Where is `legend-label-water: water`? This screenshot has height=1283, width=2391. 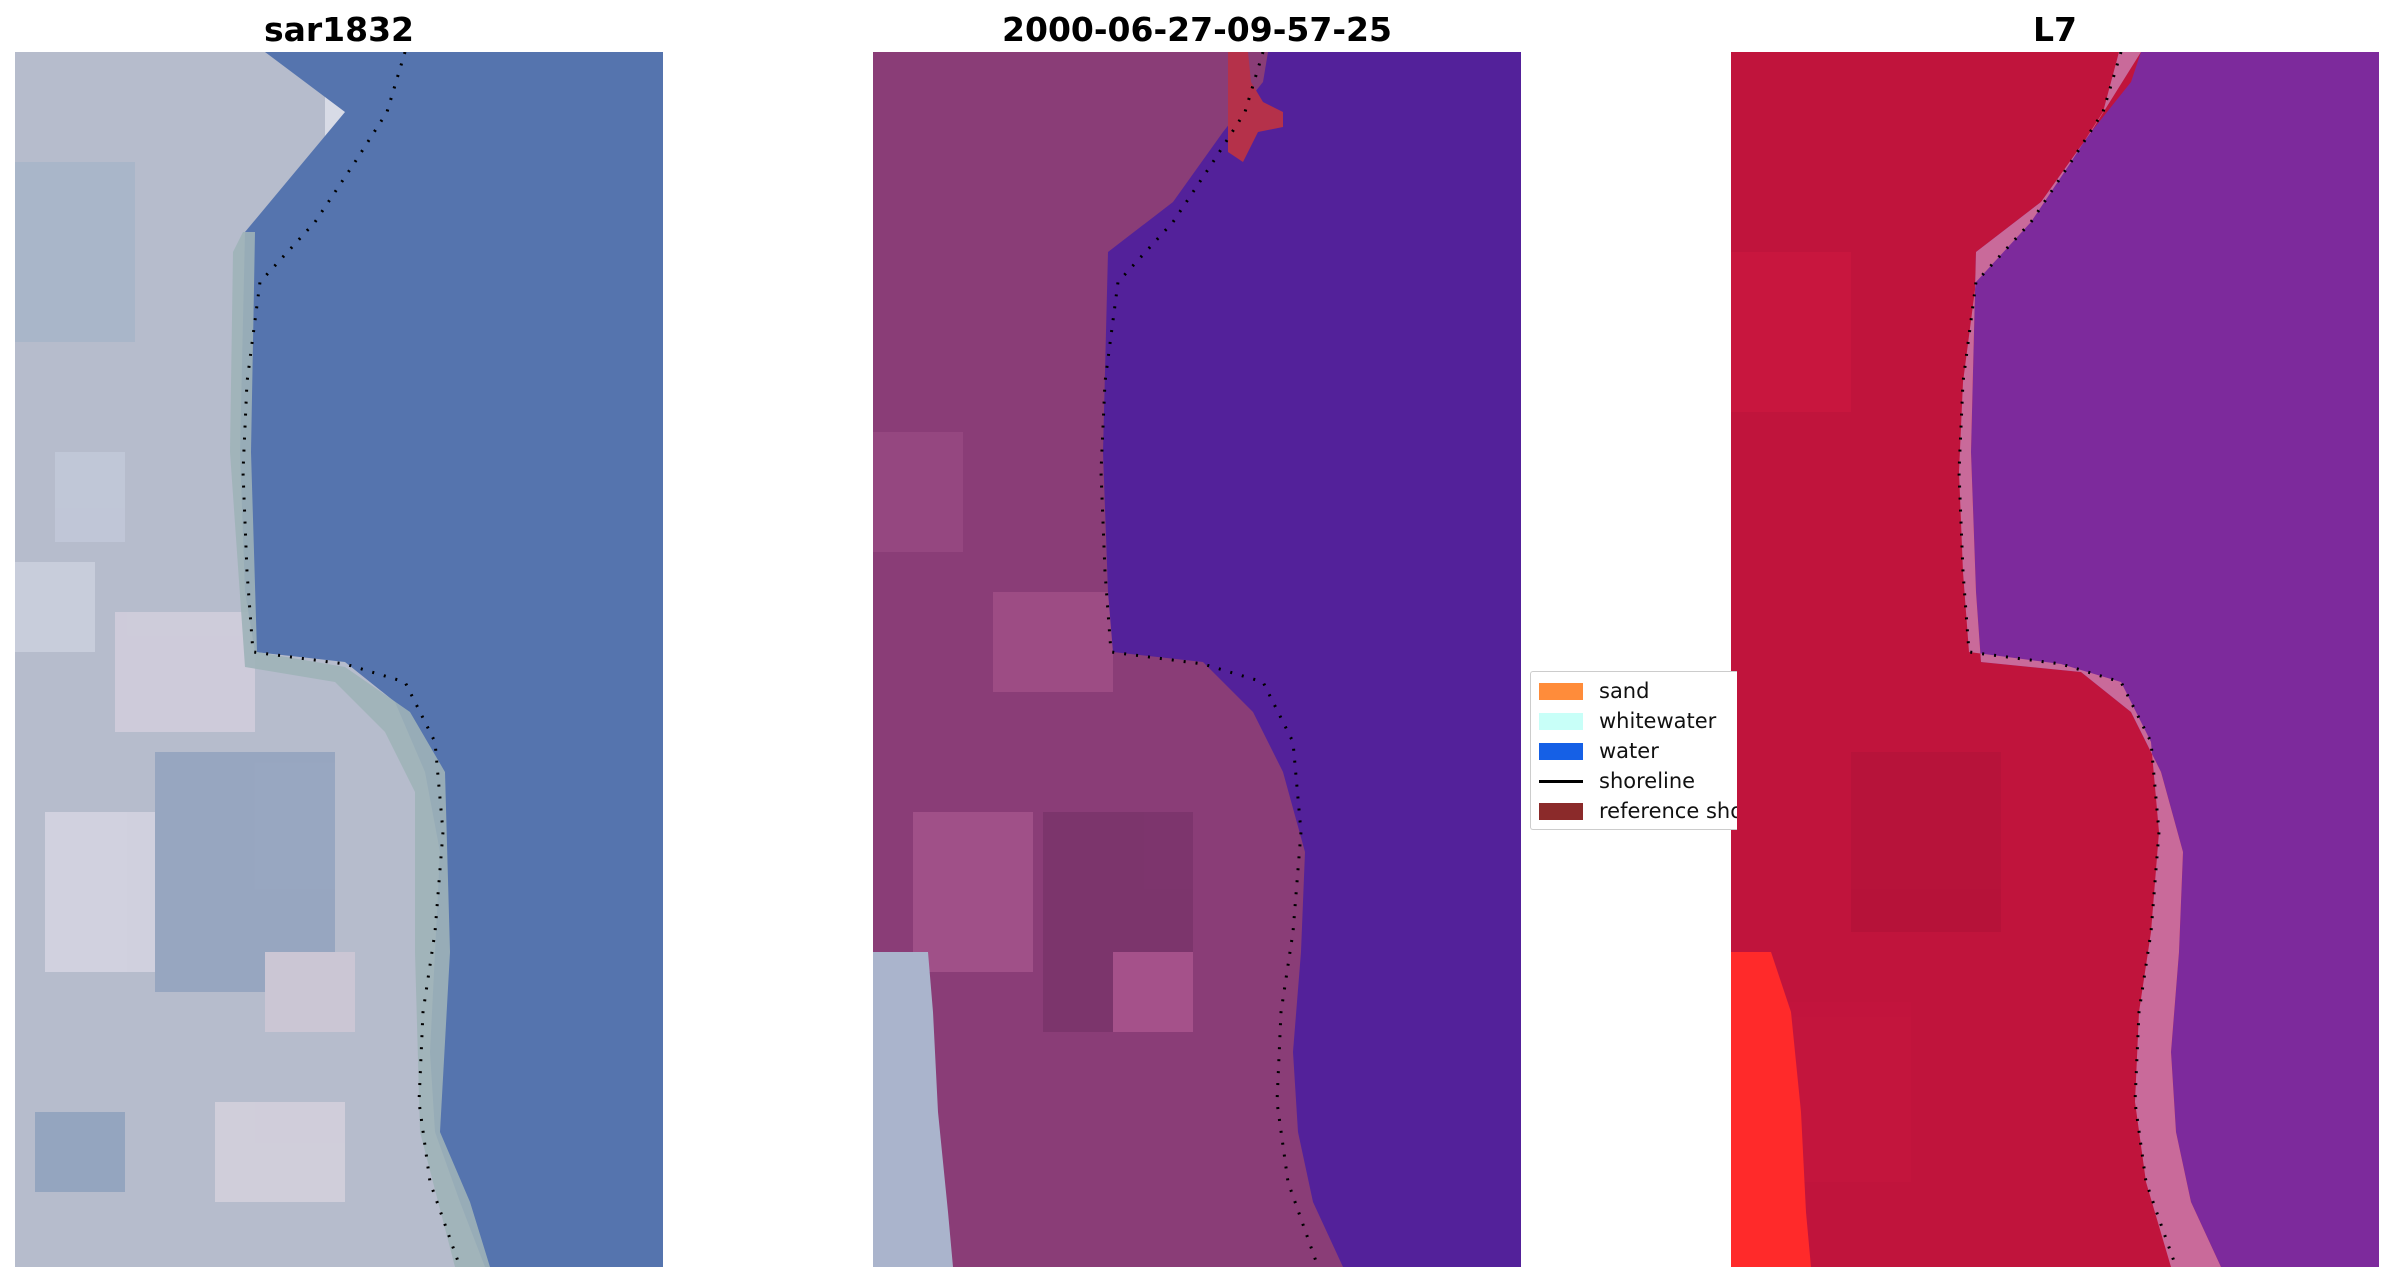 legend-label-water: water is located at coordinates (1629, 751).